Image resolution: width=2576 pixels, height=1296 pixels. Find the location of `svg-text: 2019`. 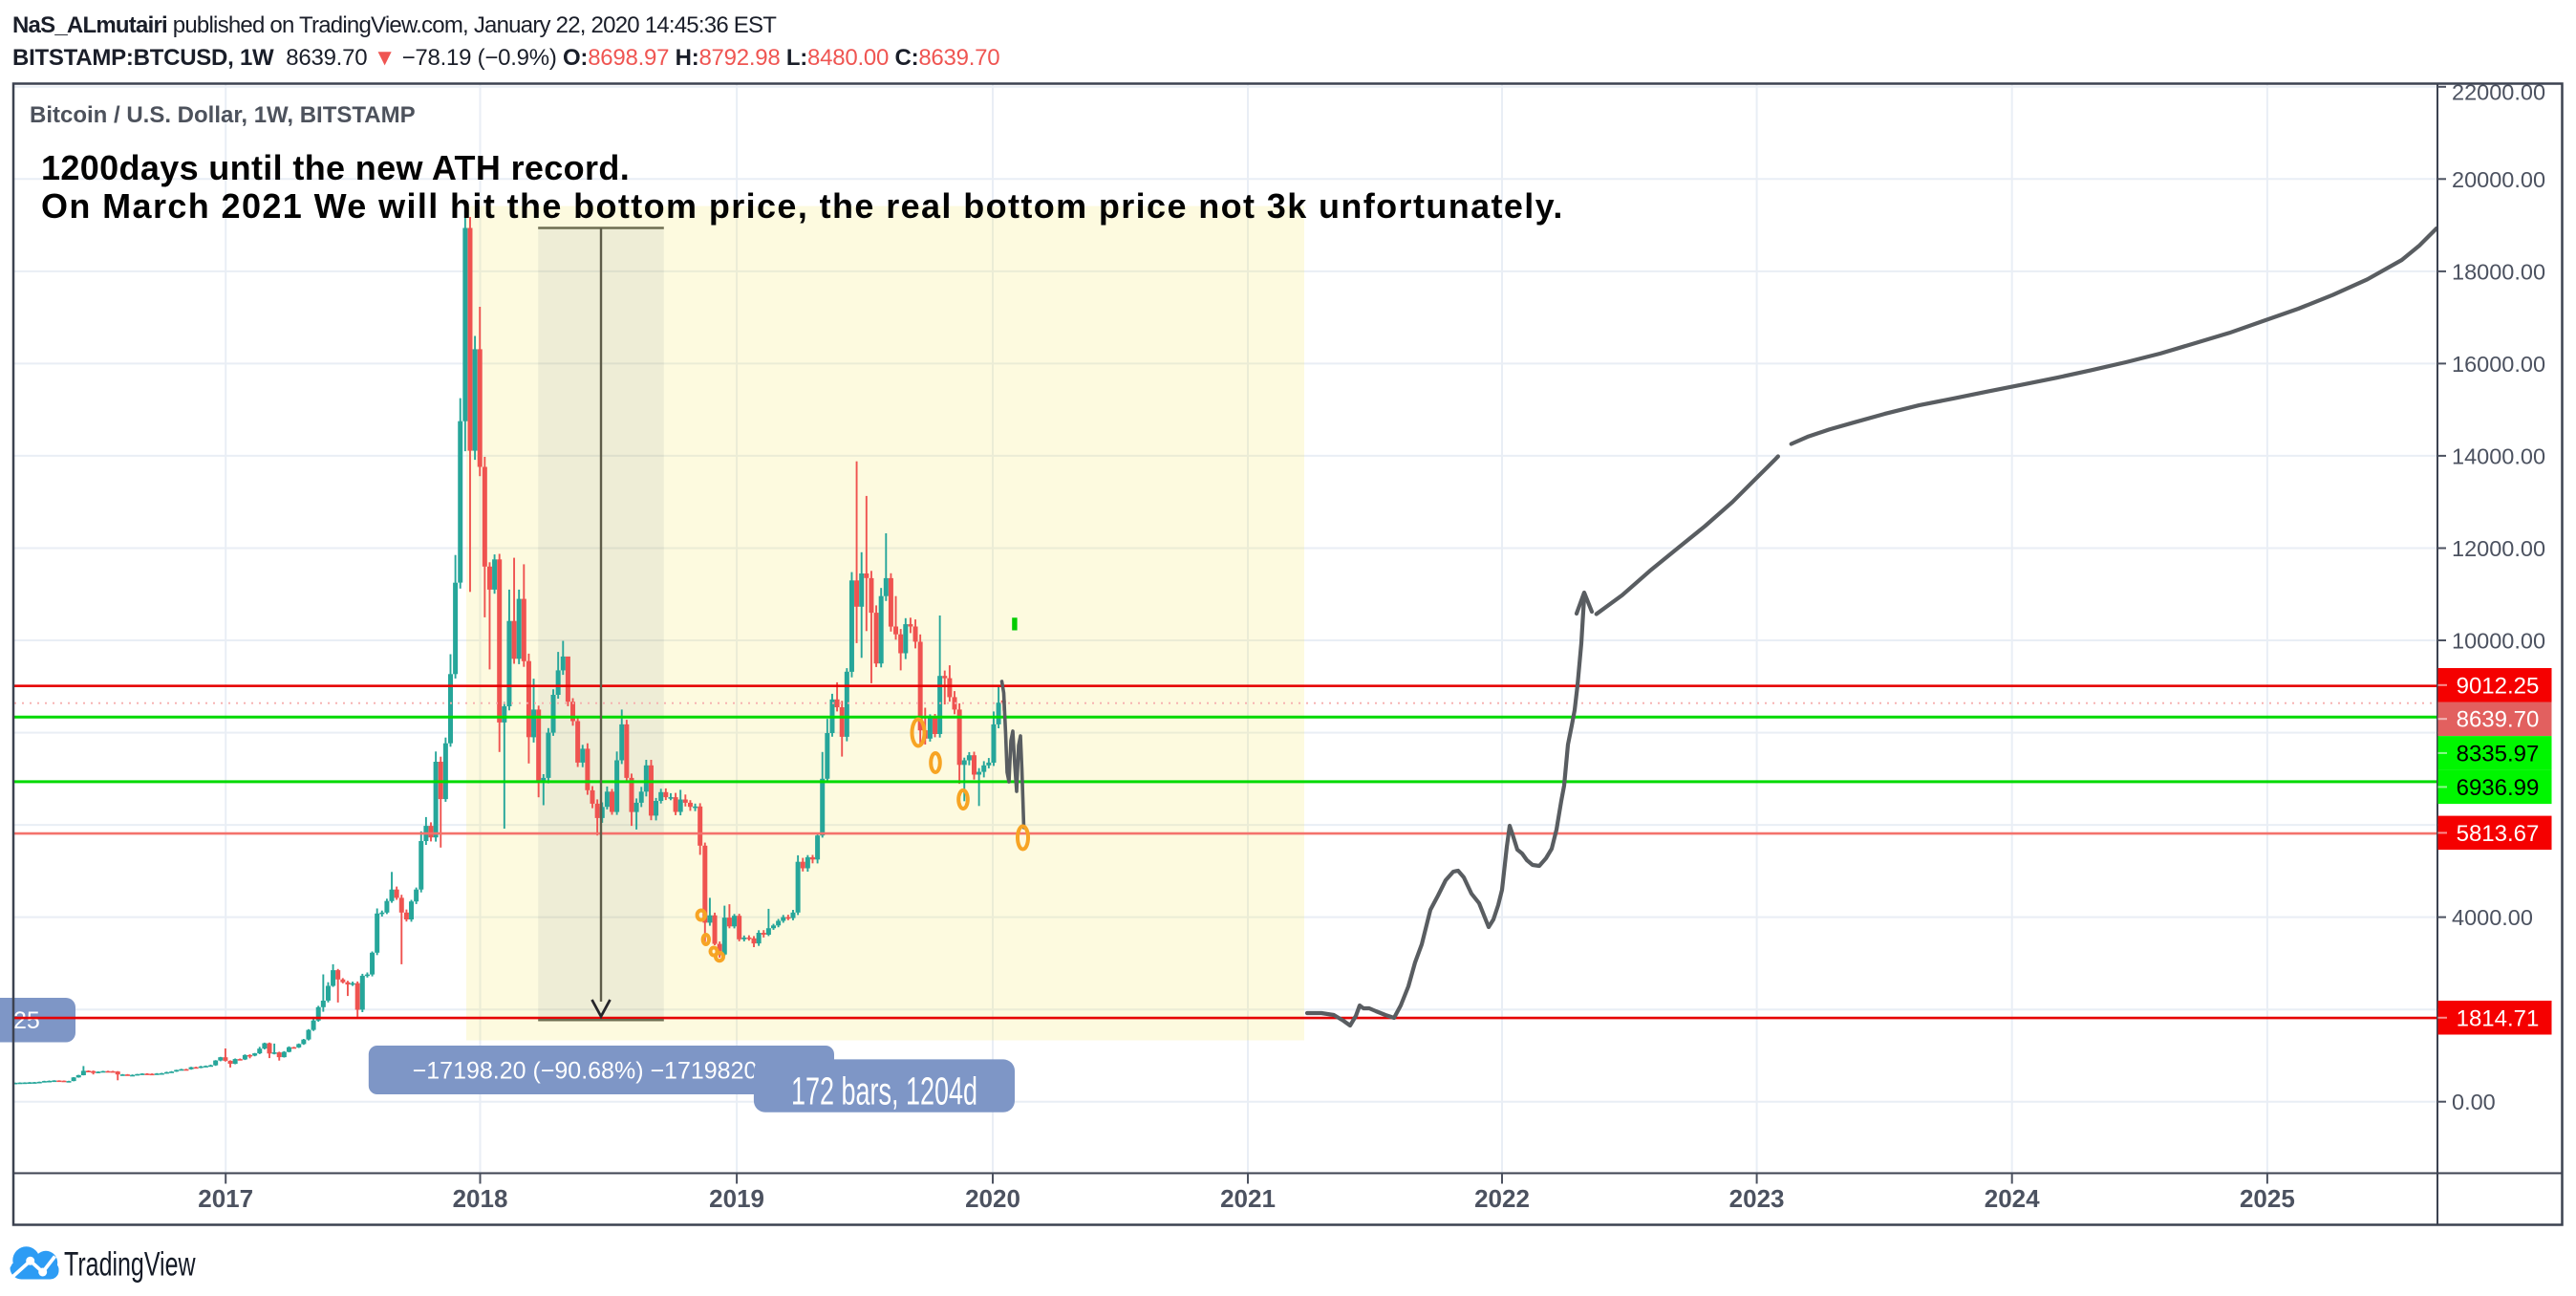

svg-text: 2019 is located at coordinates (736, 1198).